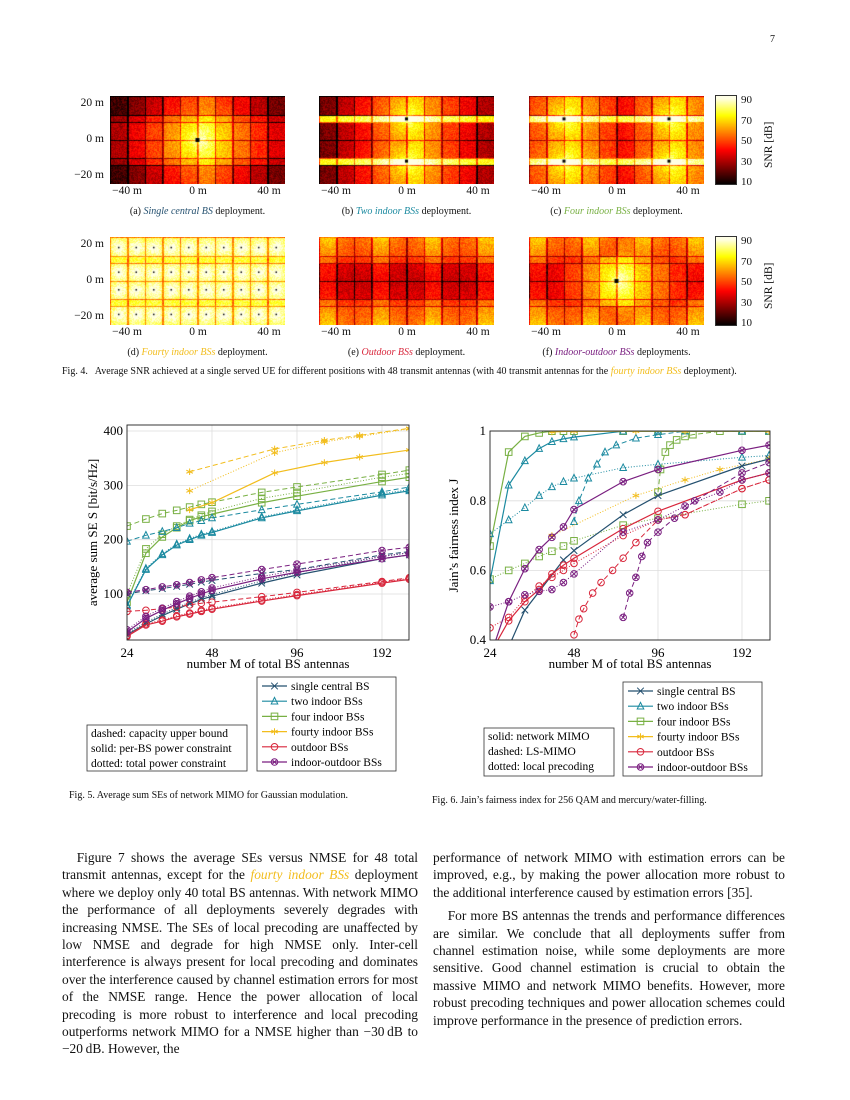 Image resolution: width=850 pixels, height=1100 pixels. Describe the element at coordinates (746, 302) in the screenshot. I see `colorbar-tick: 30` at that location.